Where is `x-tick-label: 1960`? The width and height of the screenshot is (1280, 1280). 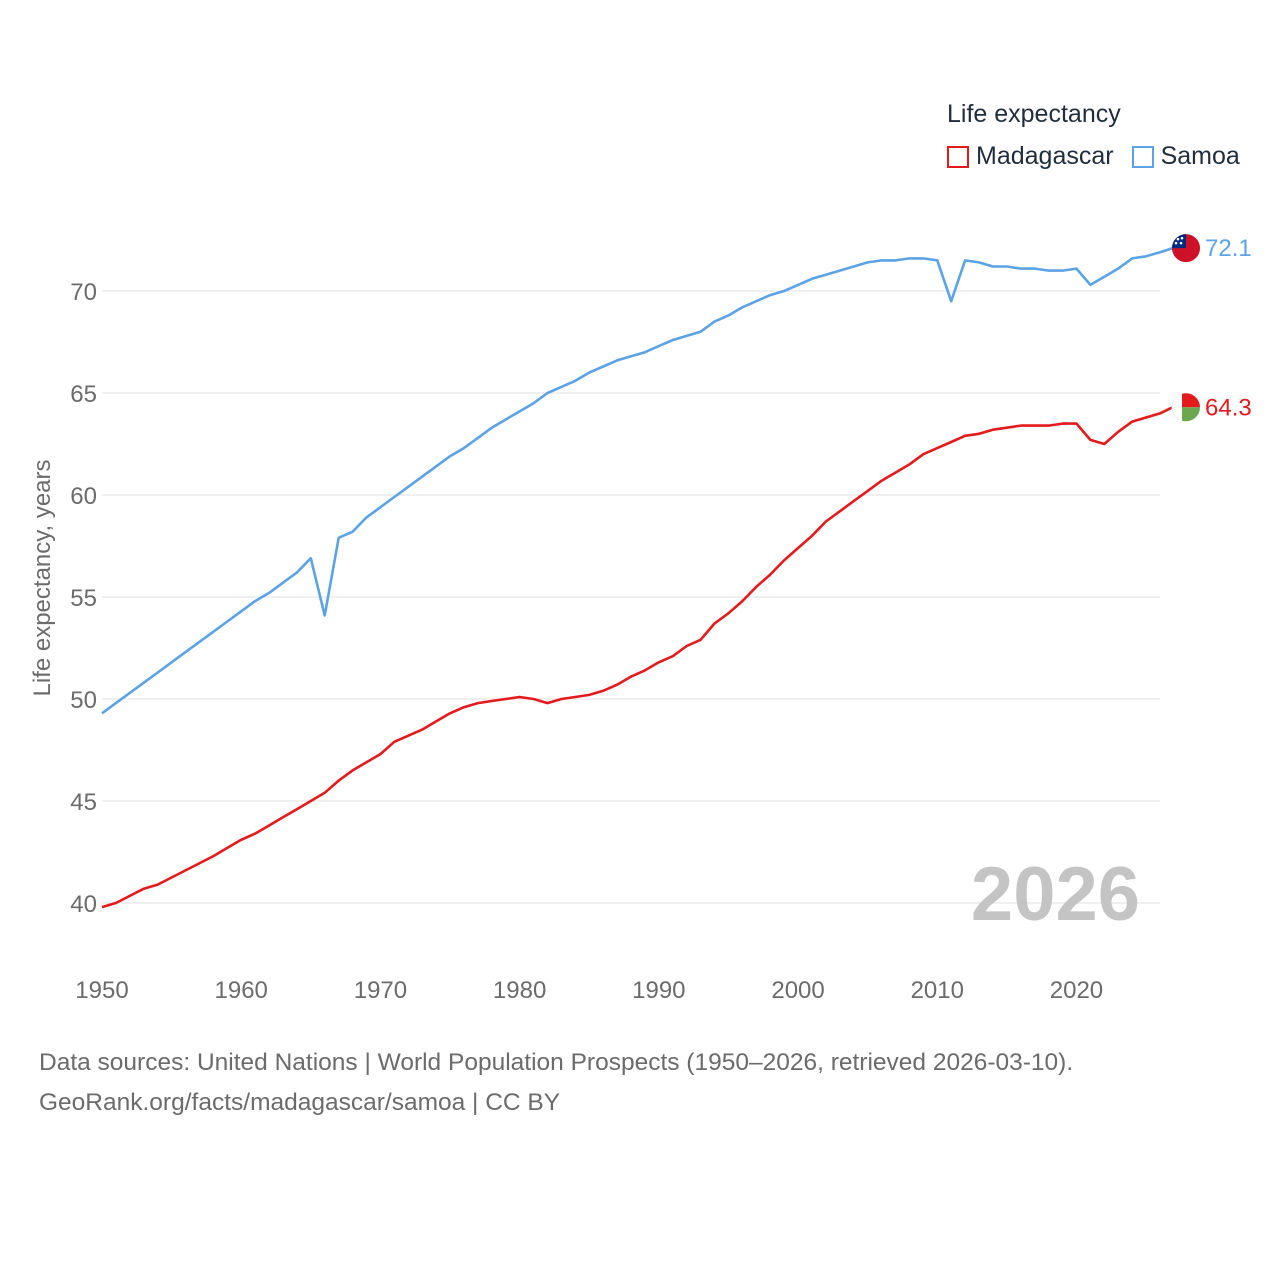
x-tick-label: 1960 is located at coordinates (241, 990).